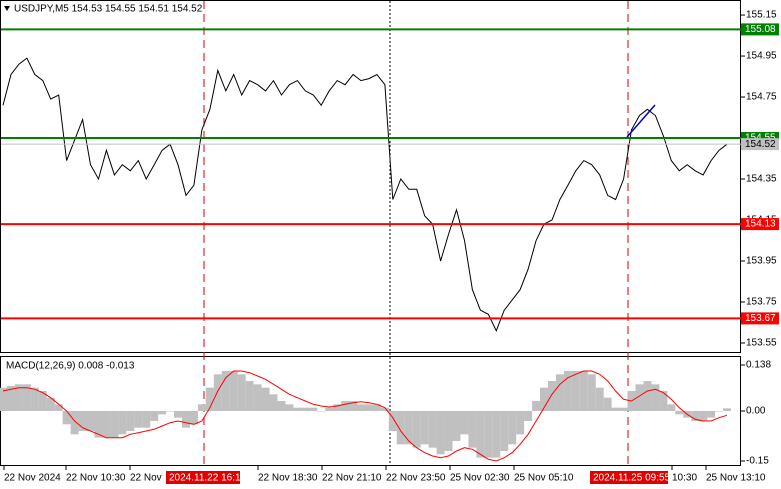  What do you see at coordinates (760, 138) in the screenshot?
I see `level-label: 154.55` at bounding box center [760, 138].